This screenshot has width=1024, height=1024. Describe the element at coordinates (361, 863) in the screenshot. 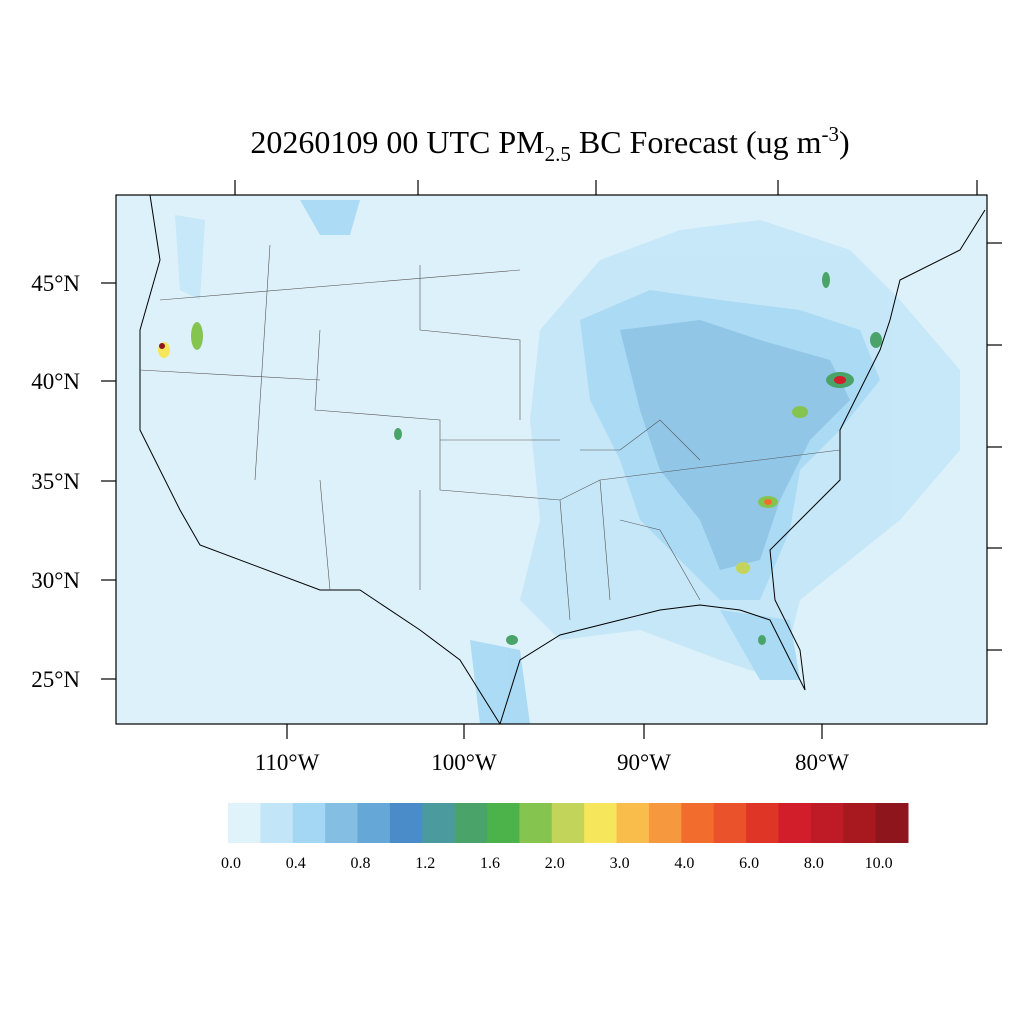

I see `colorbar-label: 0.8` at that location.